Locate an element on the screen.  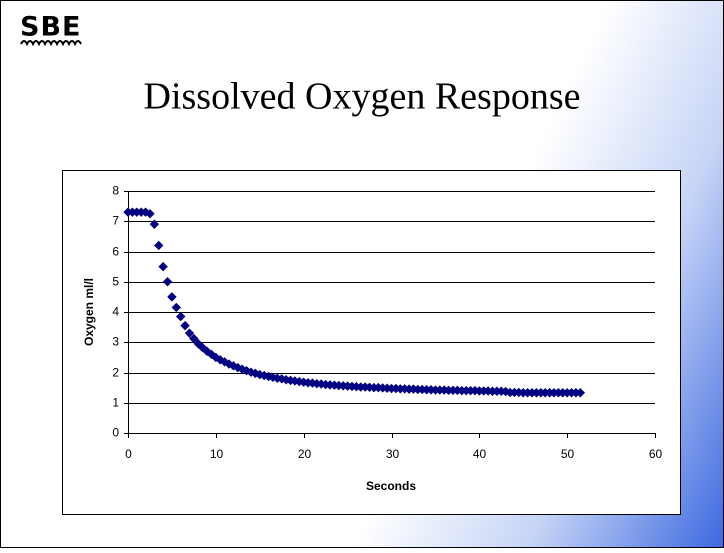
x-tick-label: 0 is located at coordinates (128, 454).